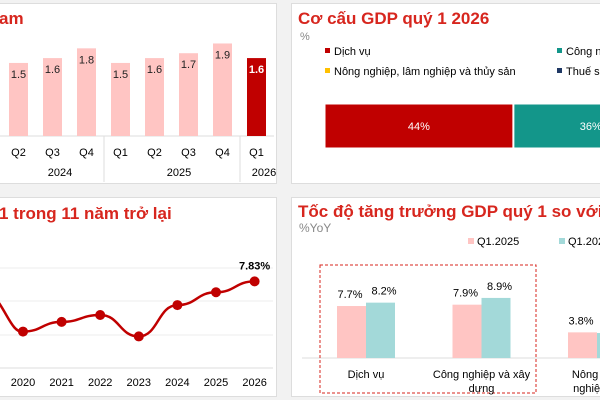 This screenshot has width=600, height=400. I want to click on panel-title: Cơ cấu GDP quý 1 2026, so click(394, 18).